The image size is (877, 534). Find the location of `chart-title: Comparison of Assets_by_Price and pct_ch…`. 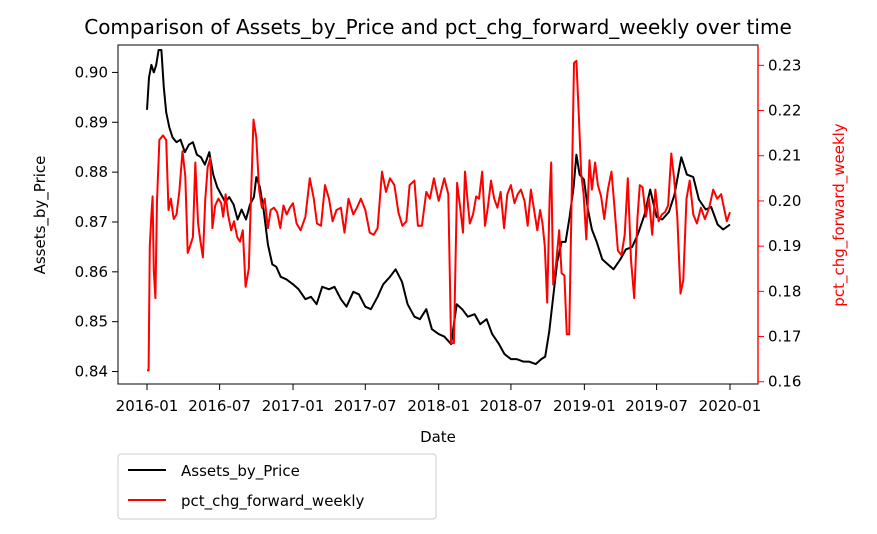

chart-title: Comparison of Assets_by_Price and pct_ch… is located at coordinates (438, 27).